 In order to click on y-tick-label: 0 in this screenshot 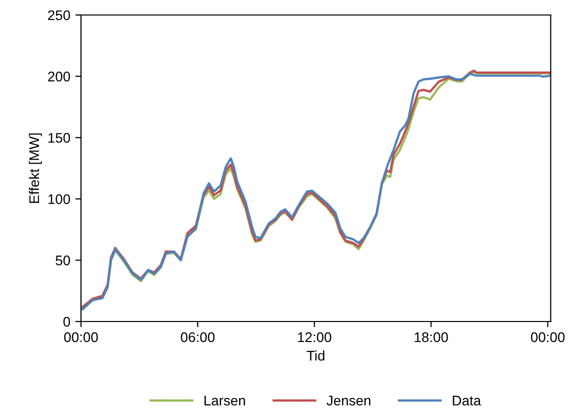, I will do `click(66, 321)`.